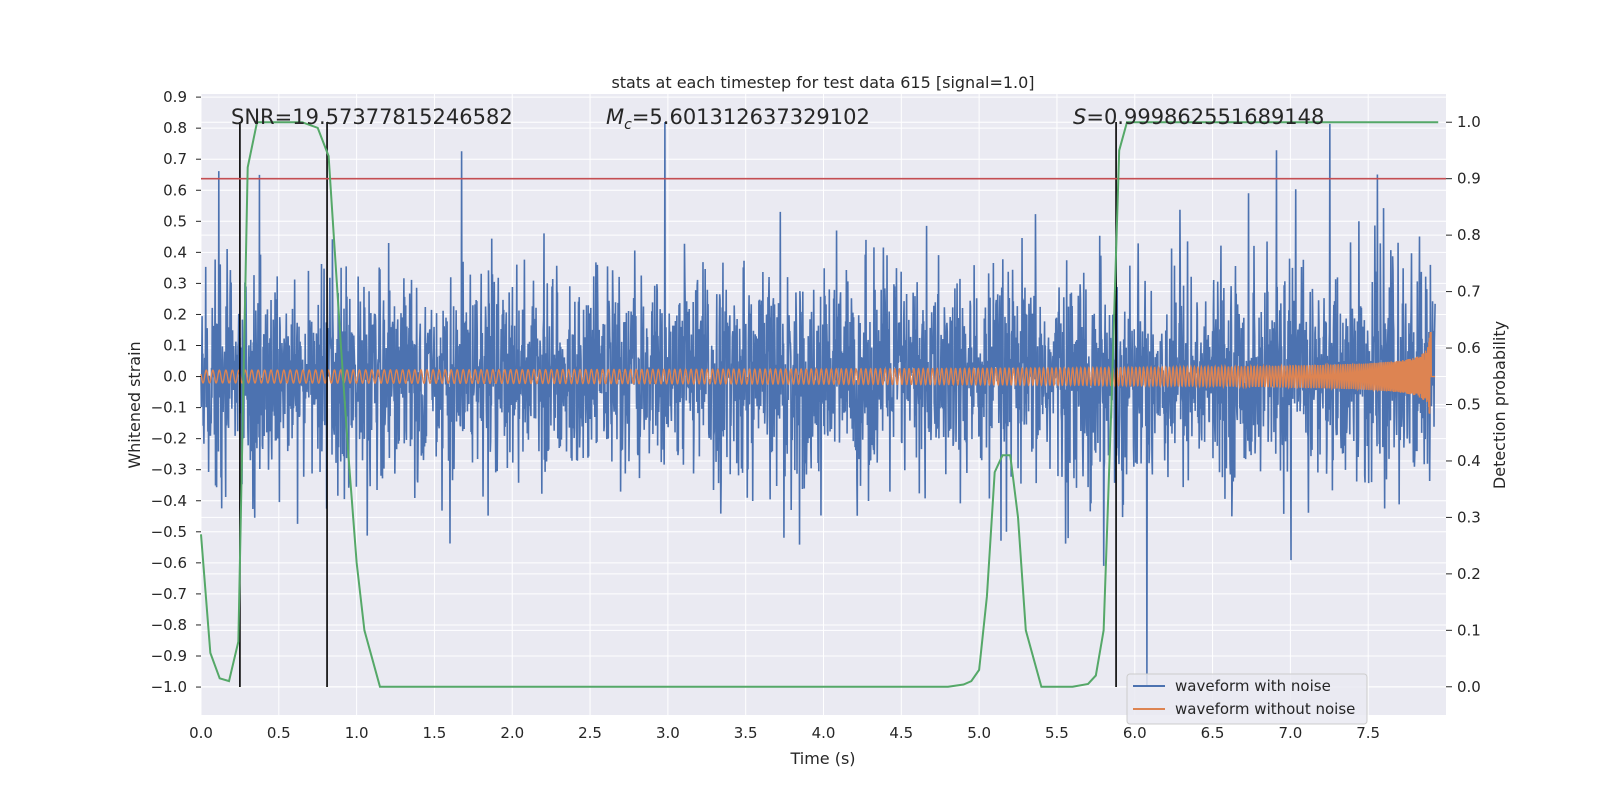  What do you see at coordinates (1469, 517) in the screenshot?
I see `y-right-tick-label: 0.3` at bounding box center [1469, 517].